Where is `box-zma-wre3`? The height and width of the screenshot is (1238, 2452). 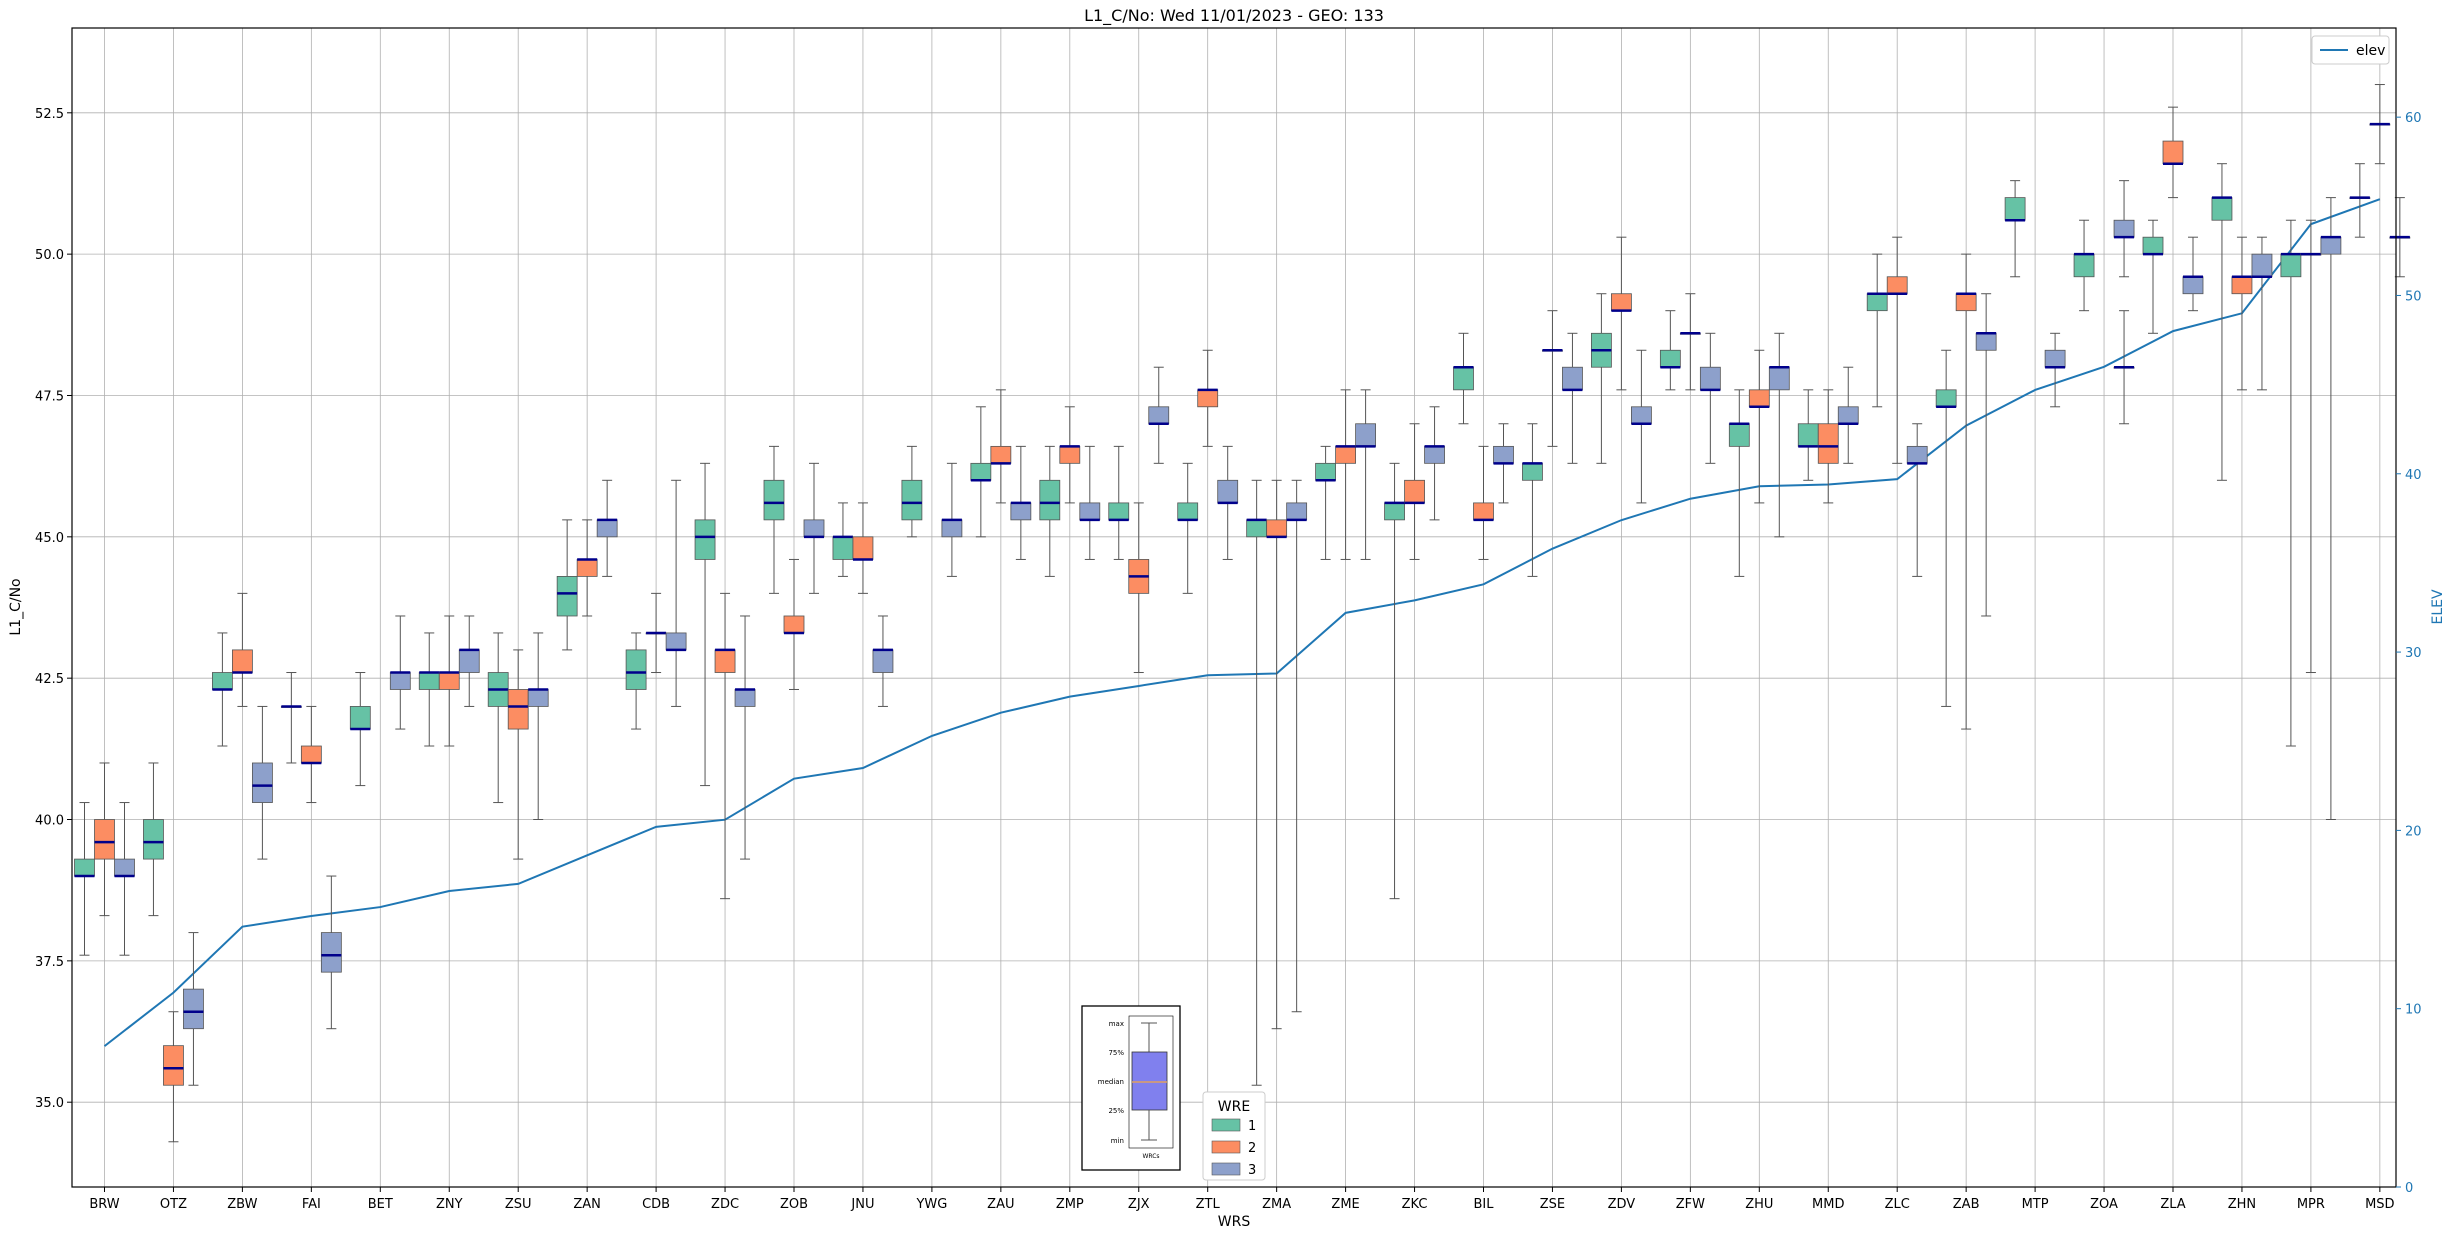 box-zma-wre3 is located at coordinates (1297, 746).